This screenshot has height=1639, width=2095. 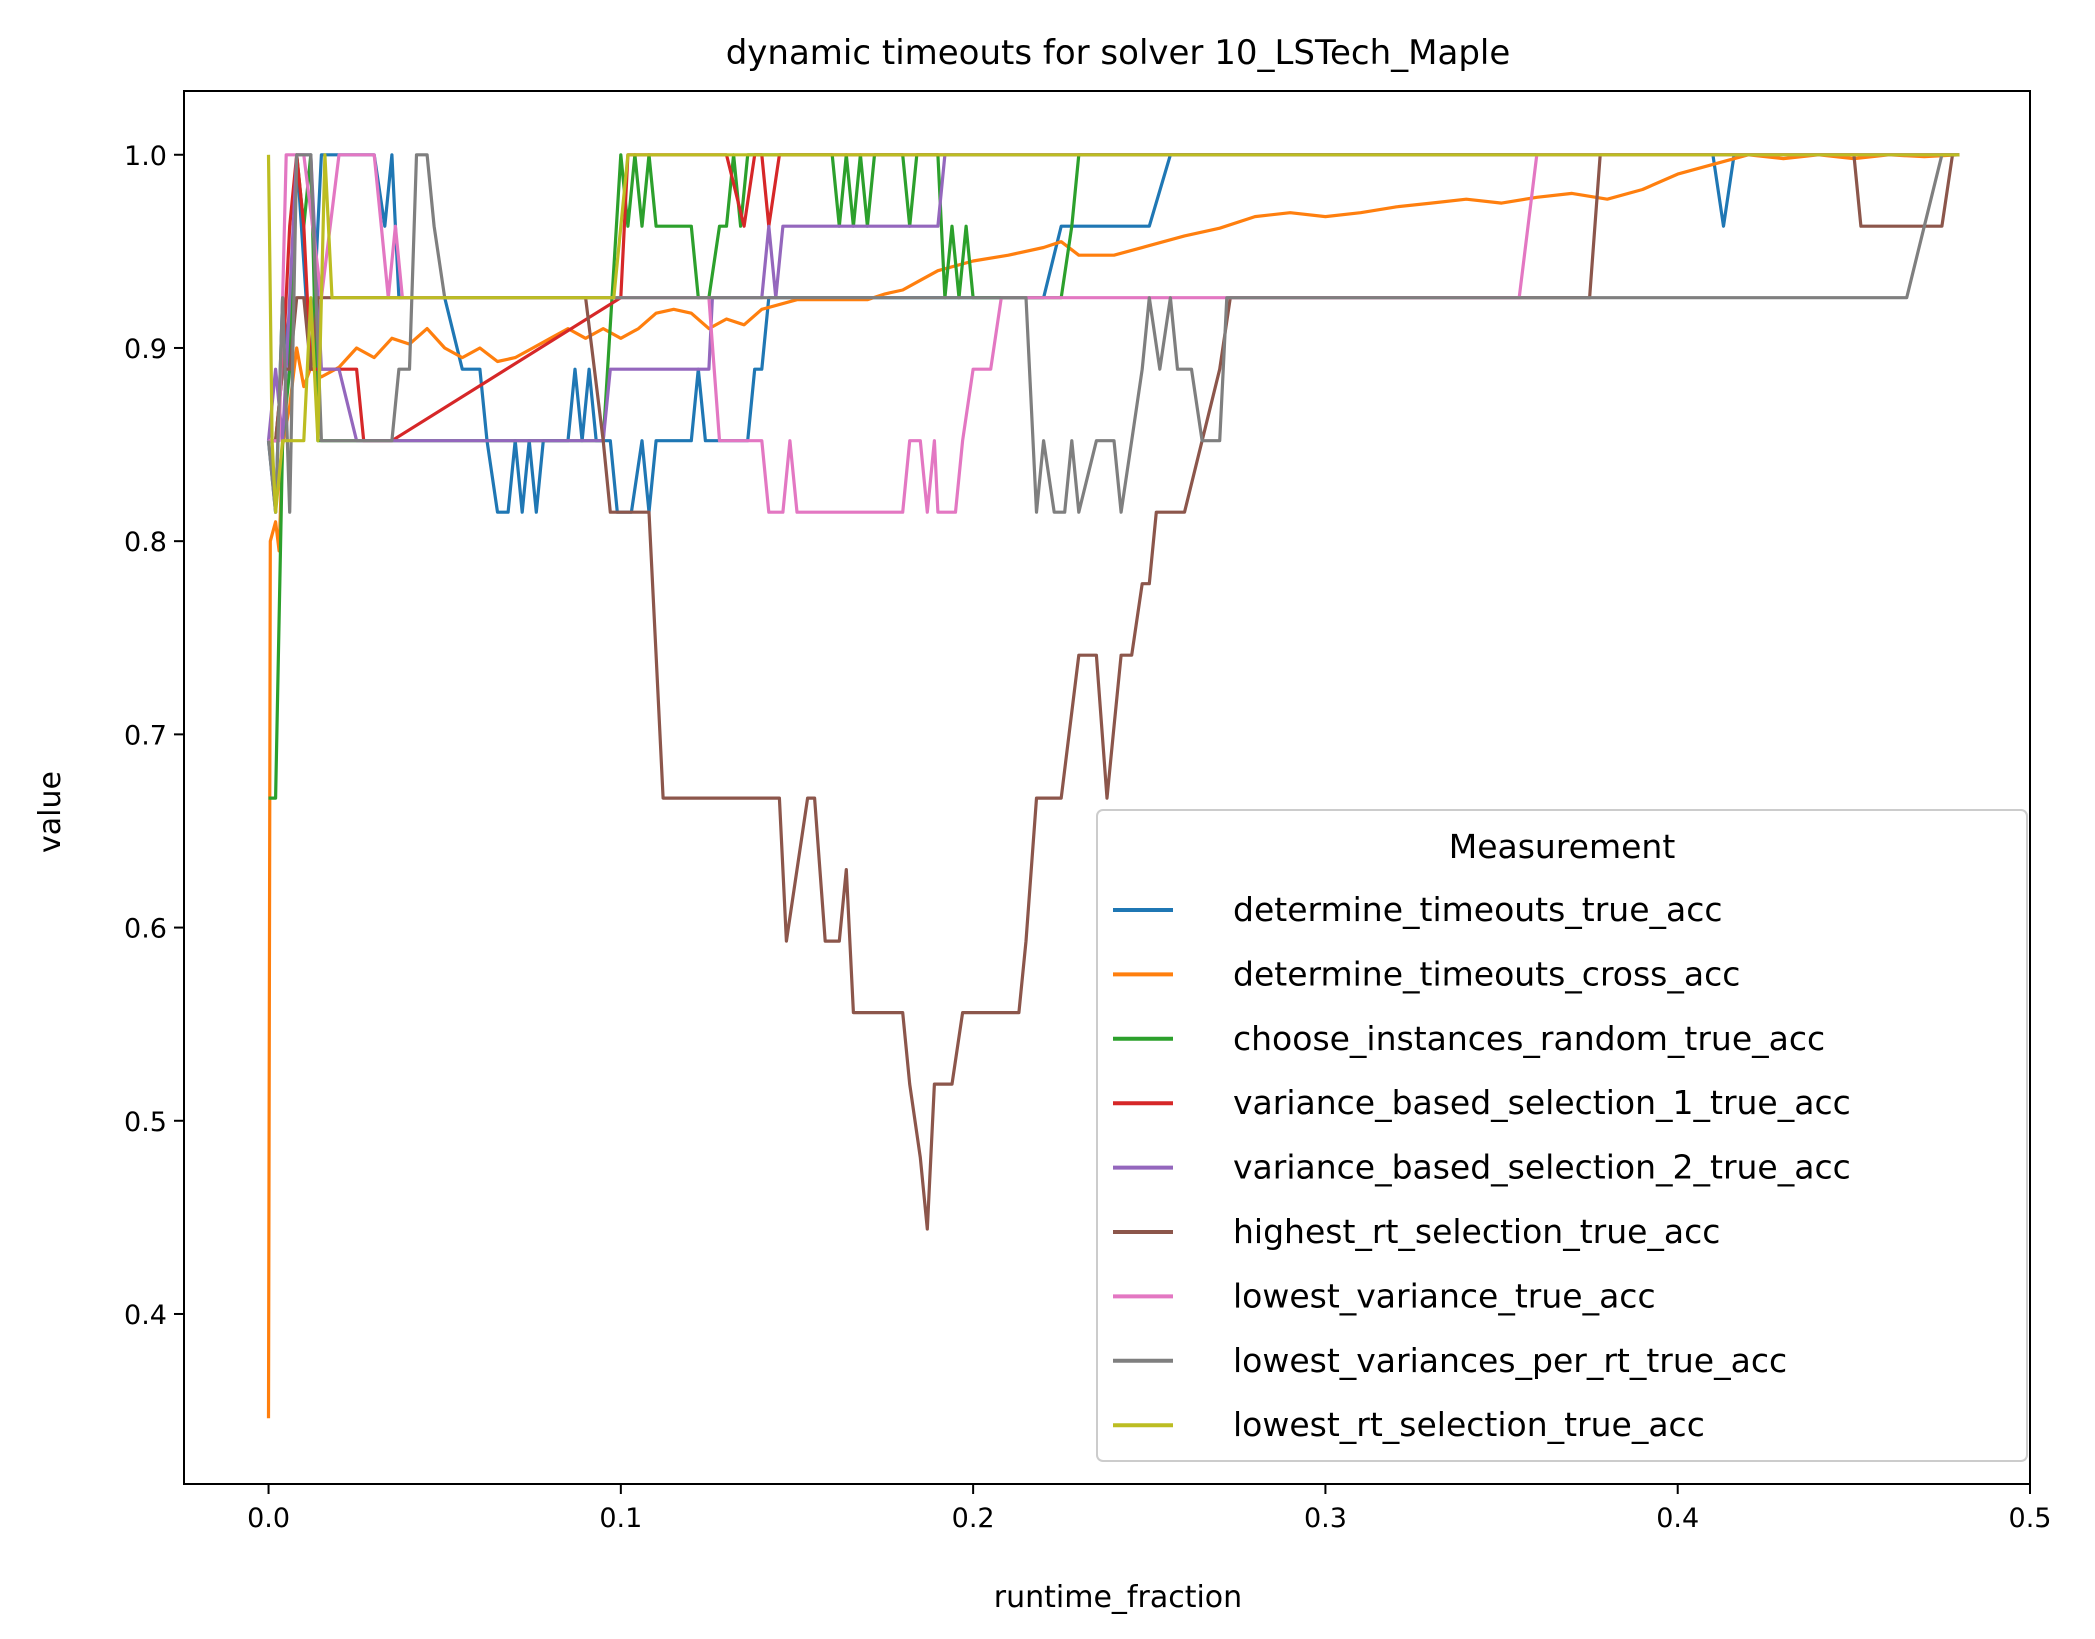 What do you see at coordinates (1469, 1424) in the screenshot?
I see `legend-label-8: lowest_rt_selection_true_acc` at bounding box center [1469, 1424].